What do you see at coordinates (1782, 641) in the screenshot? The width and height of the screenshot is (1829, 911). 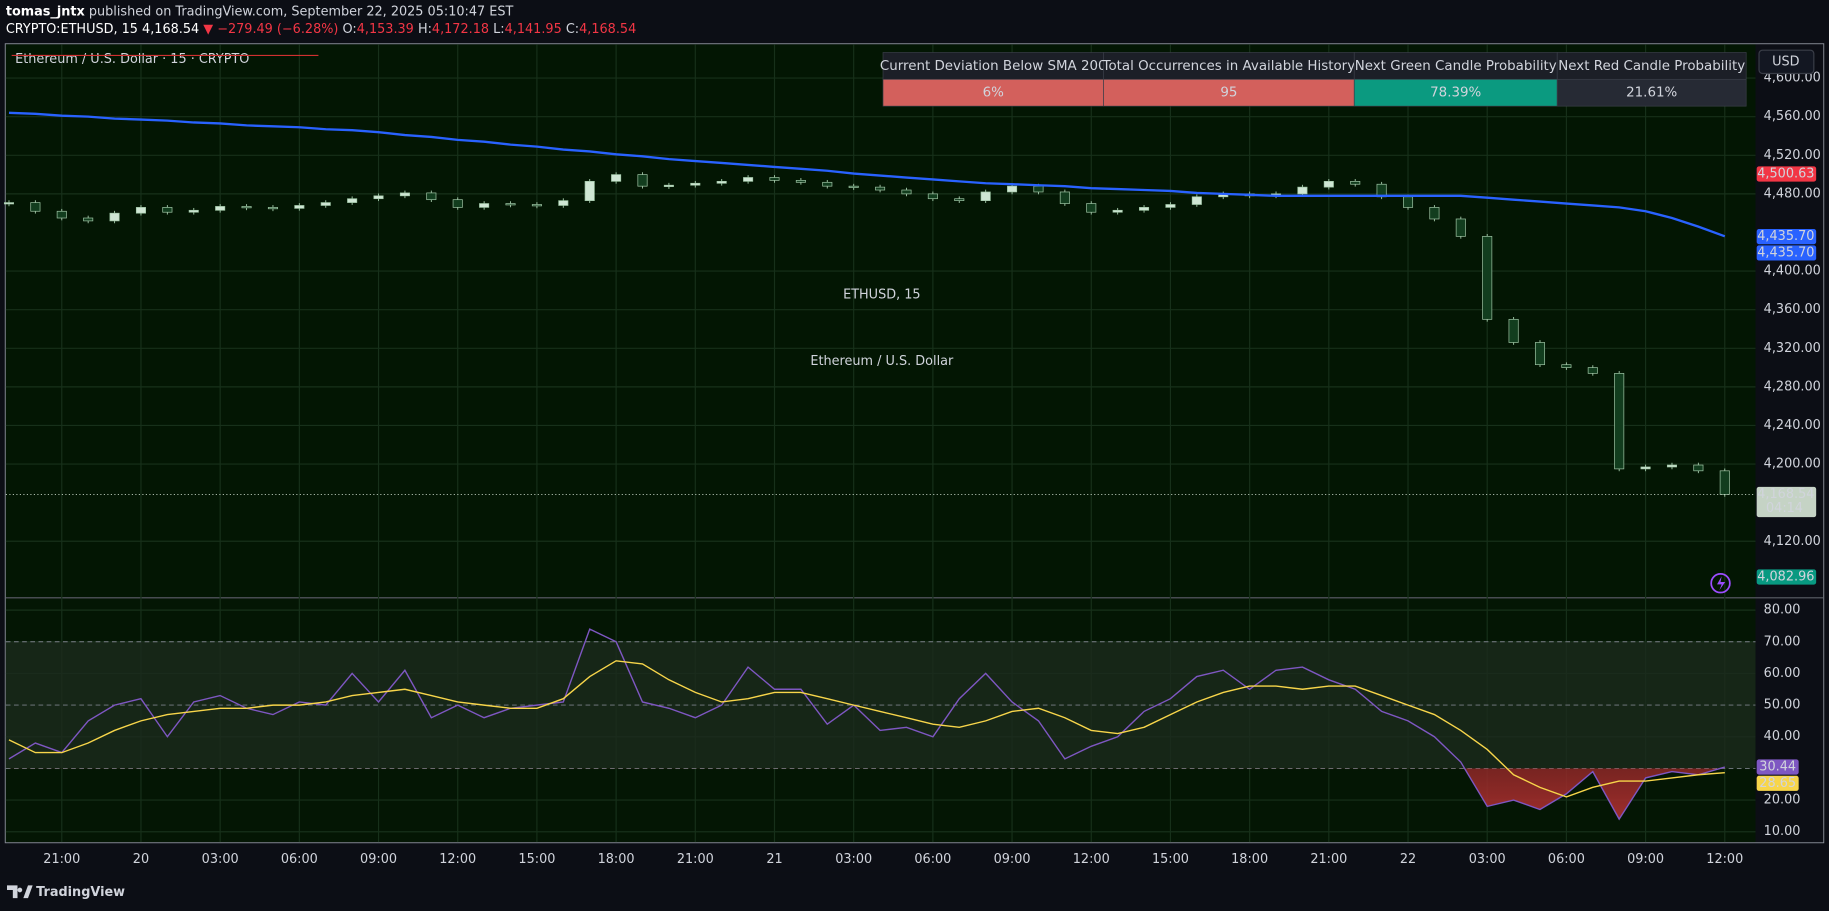 I see `y-tick-label: 70.00` at bounding box center [1782, 641].